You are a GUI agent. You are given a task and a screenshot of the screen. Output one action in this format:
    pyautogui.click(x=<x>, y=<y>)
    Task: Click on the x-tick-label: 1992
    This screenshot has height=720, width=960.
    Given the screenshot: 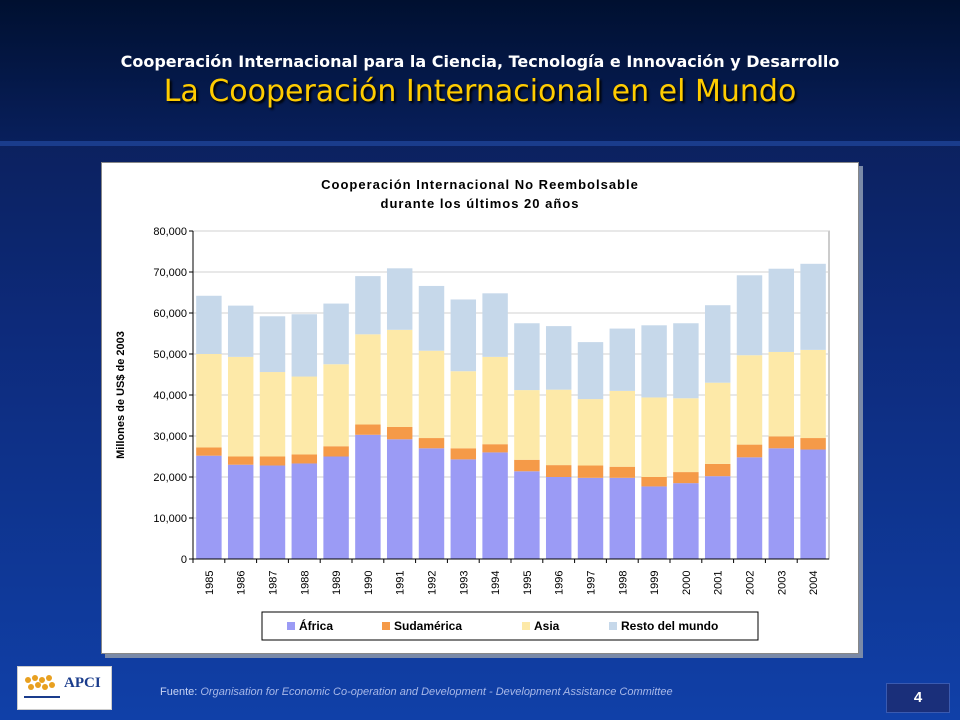 What is the action you would take?
    pyautogui.click(x=433, y=583)
    